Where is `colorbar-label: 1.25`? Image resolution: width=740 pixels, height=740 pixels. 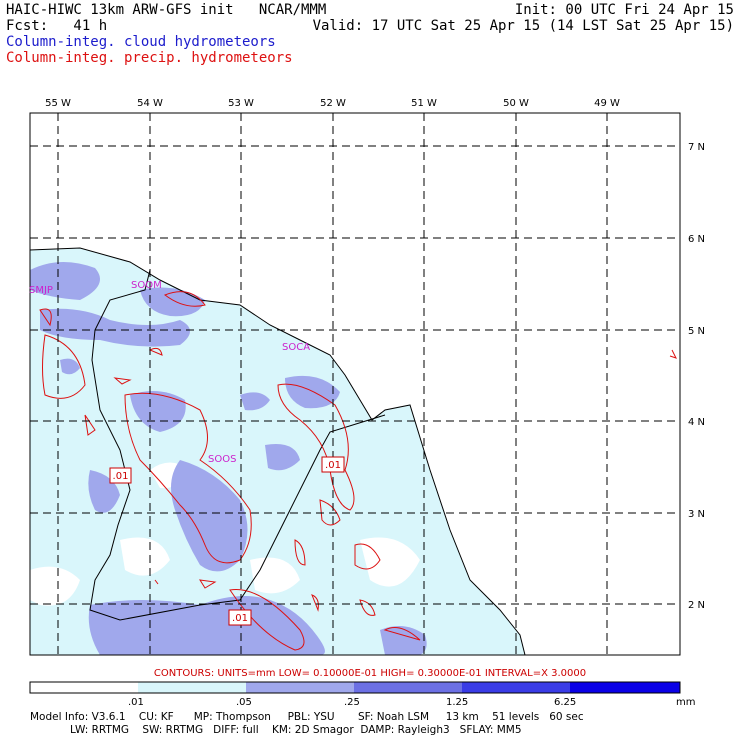 colorbar-label: 1.25 is located at coordinates (457, 702).